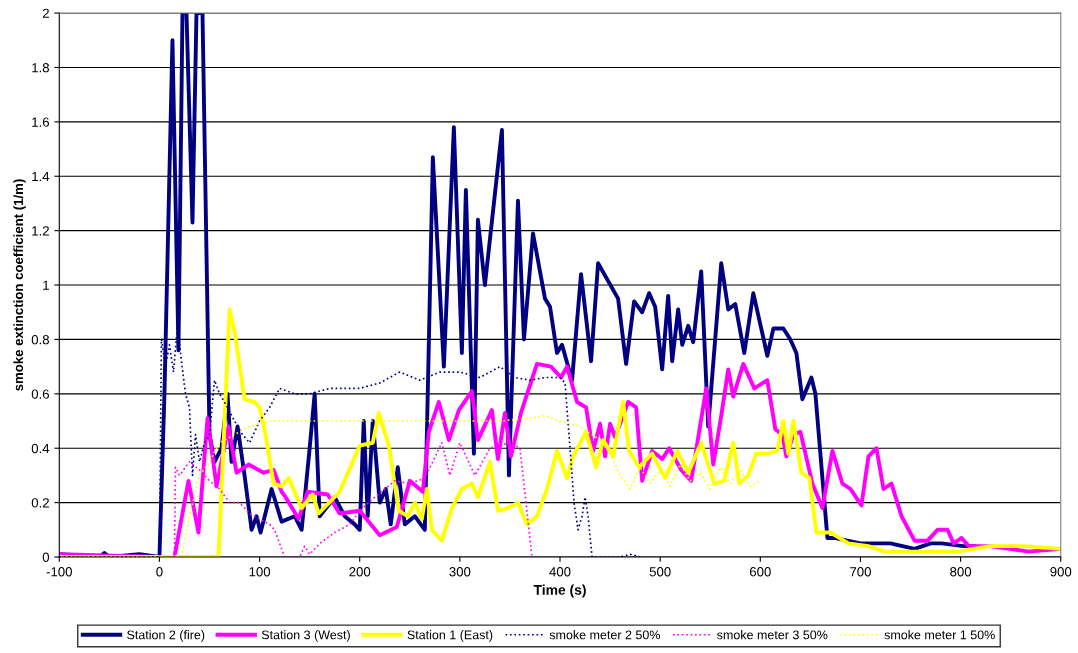  What do you see at coordinates (360, 572) in the screenshot?
I see `x-tick-label: 200` at bounding box center [360, 572].